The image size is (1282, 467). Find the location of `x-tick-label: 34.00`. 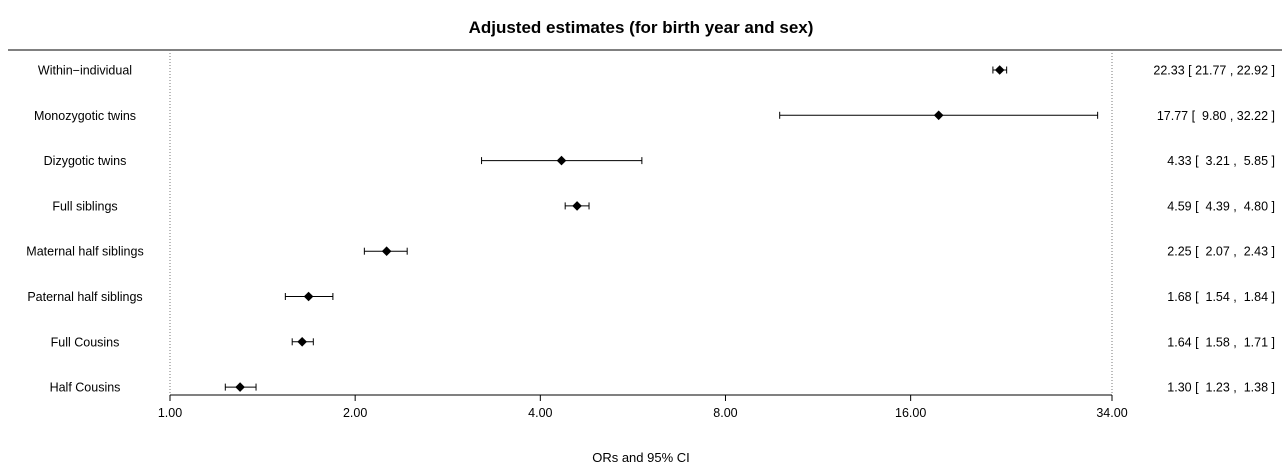

x-tick-label: 34.00 is located at coordinates (1111, 413).